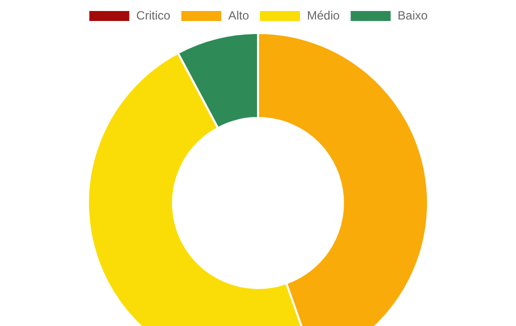  What do you see at coordinates (153, 15) in the screenshot?
I see `legend-label: Critico` at bounding box center [153, 15].